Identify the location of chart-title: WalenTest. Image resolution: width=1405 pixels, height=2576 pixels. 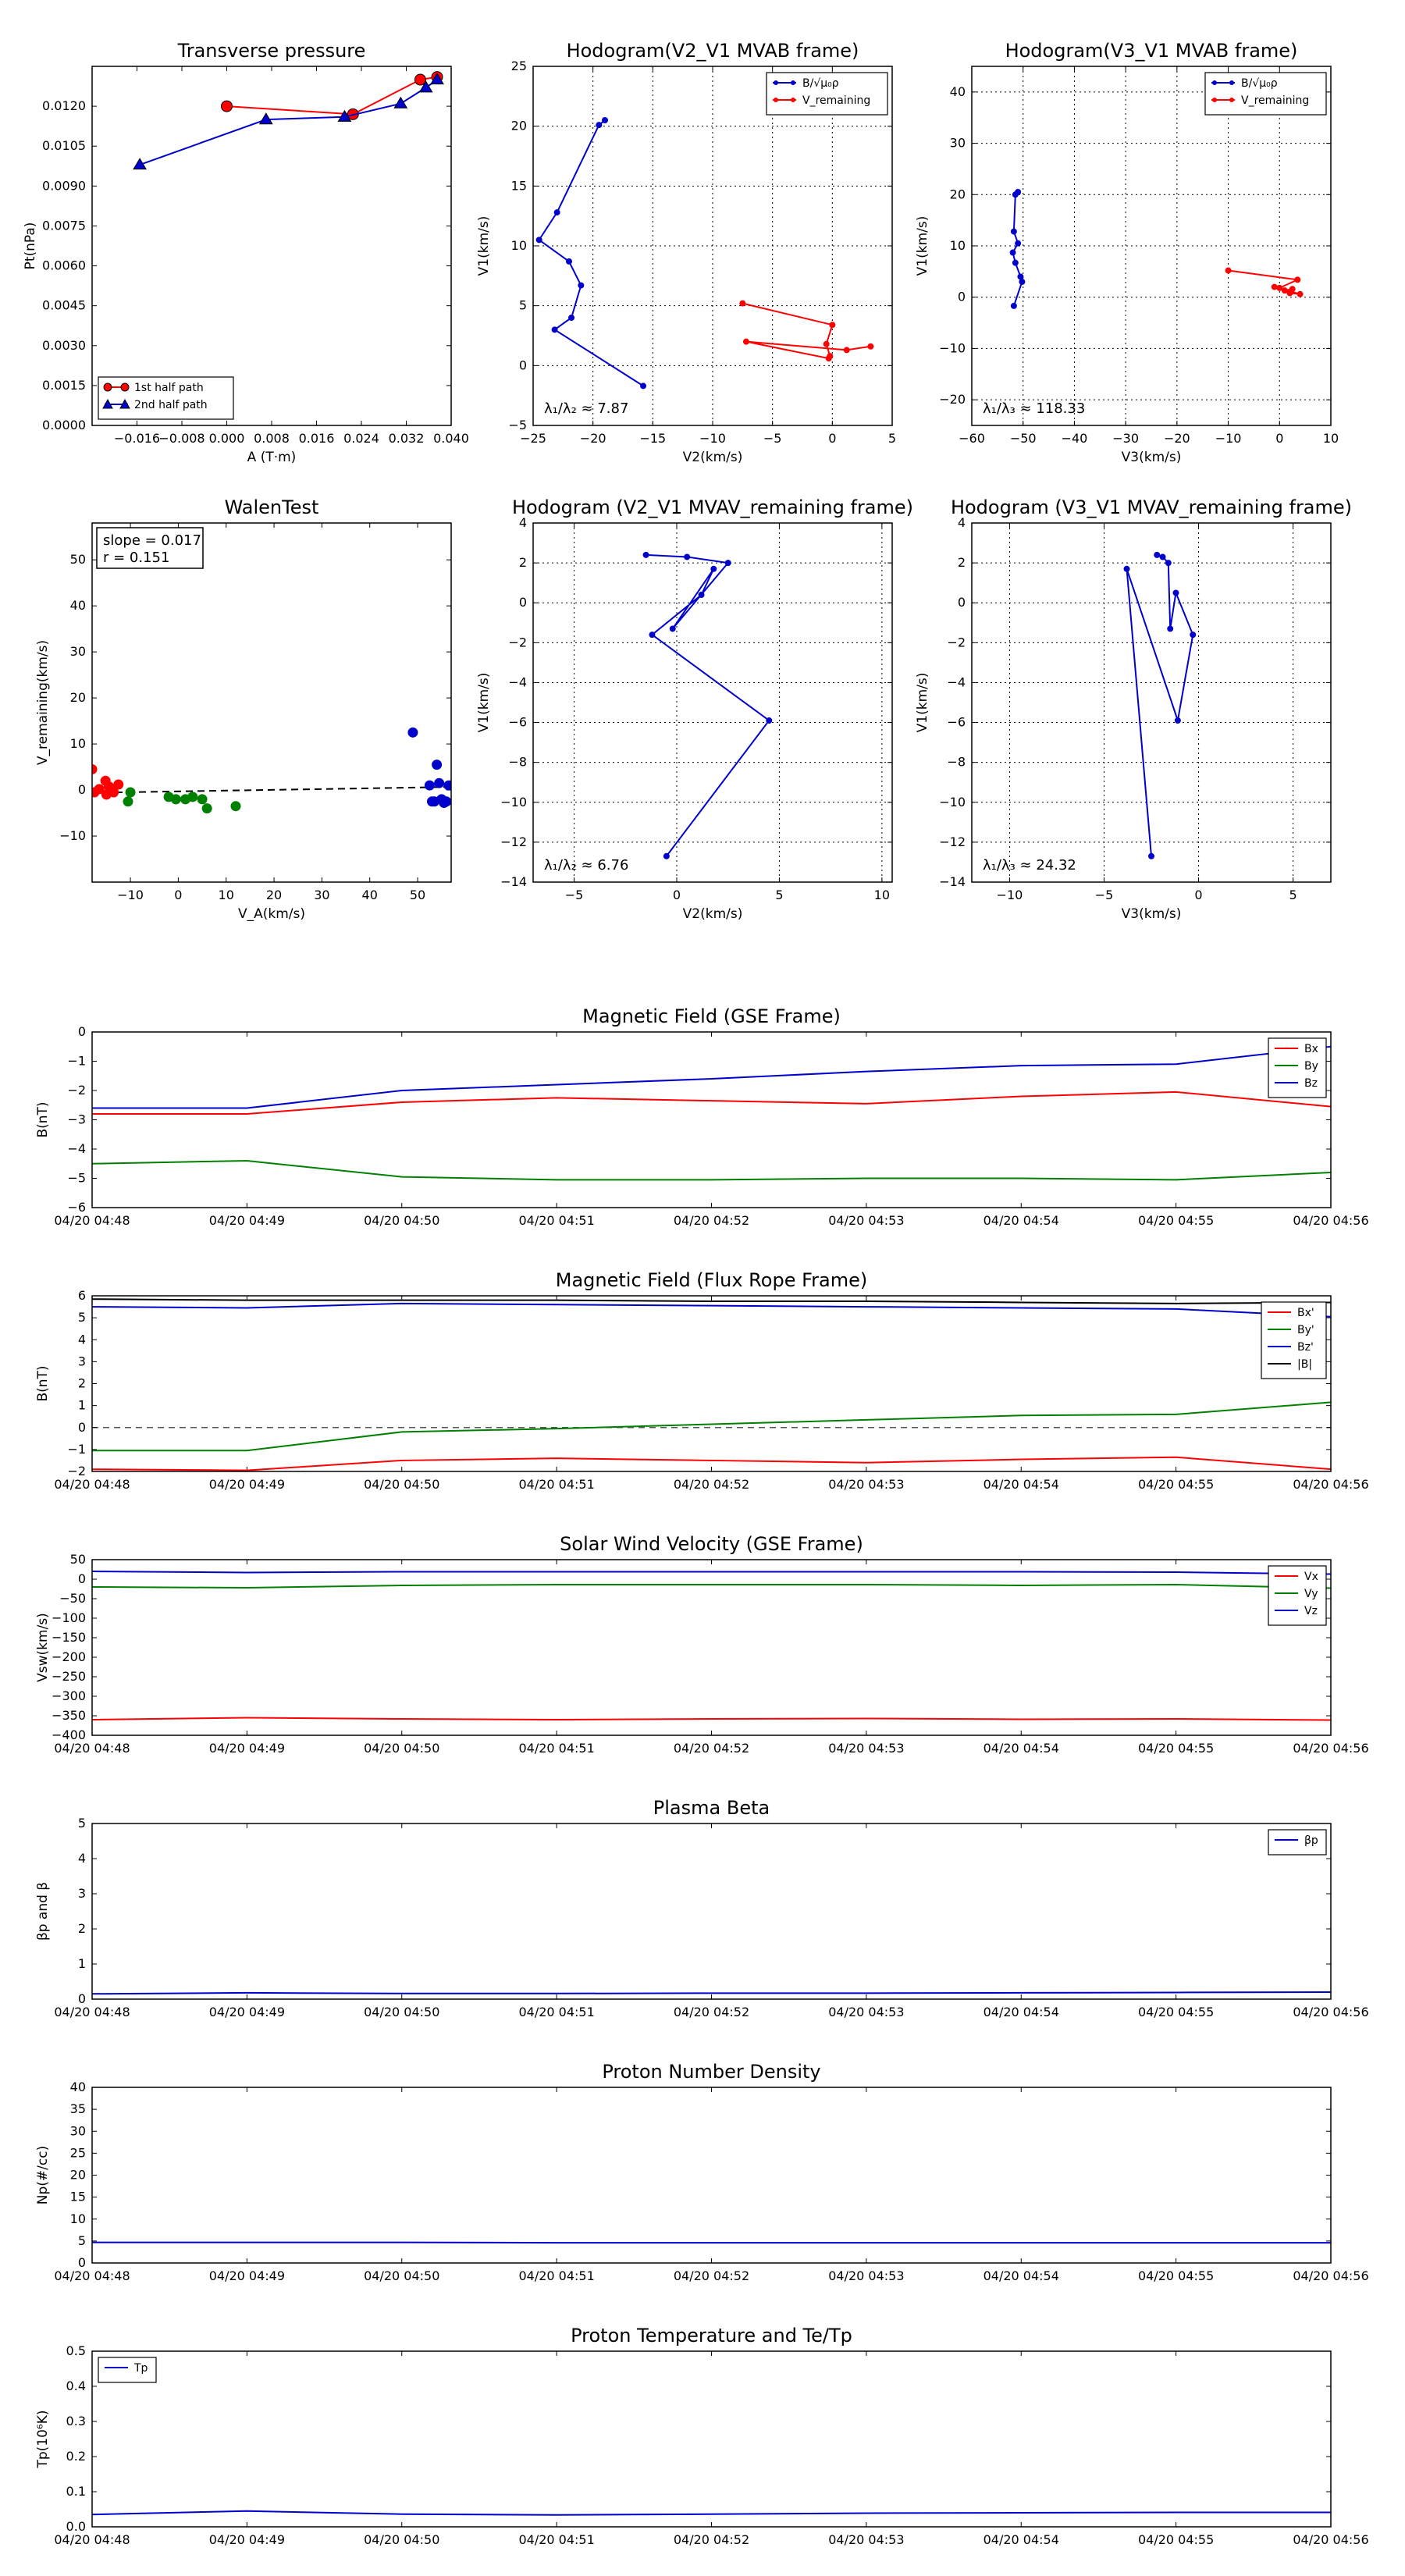
(272, 507).